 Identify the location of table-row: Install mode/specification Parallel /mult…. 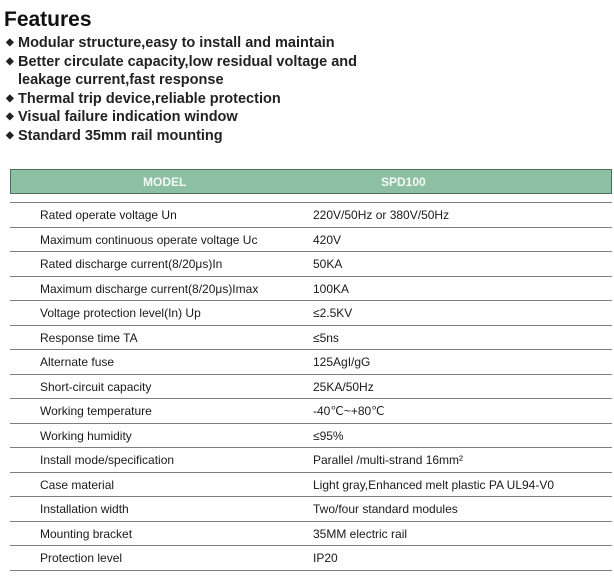
(311, 459).